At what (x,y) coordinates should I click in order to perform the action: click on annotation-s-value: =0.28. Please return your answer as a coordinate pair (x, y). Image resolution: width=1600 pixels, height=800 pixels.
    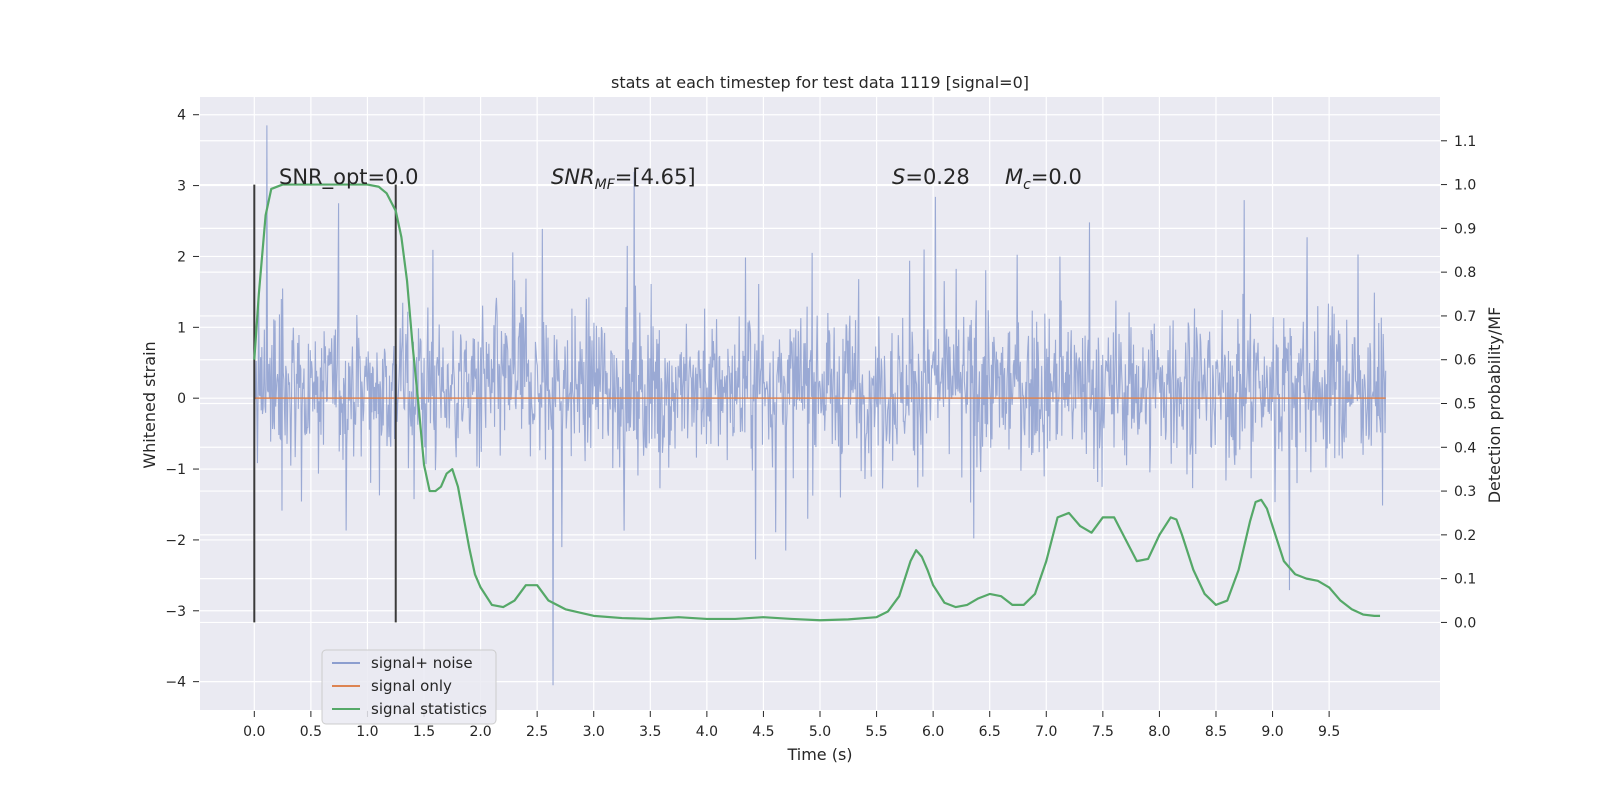
    Looking at the image, I should click on (937, 177).